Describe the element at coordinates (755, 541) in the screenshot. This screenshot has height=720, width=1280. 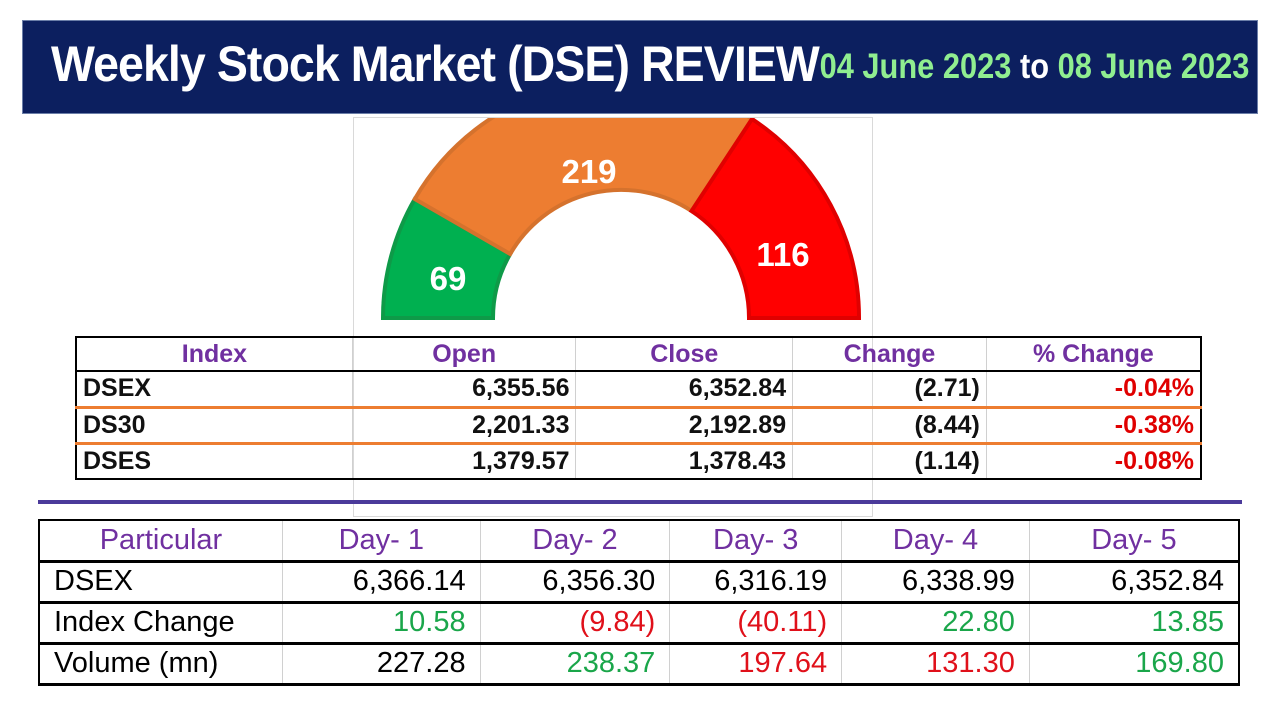
I see `column-header: Day- 3` at that location.